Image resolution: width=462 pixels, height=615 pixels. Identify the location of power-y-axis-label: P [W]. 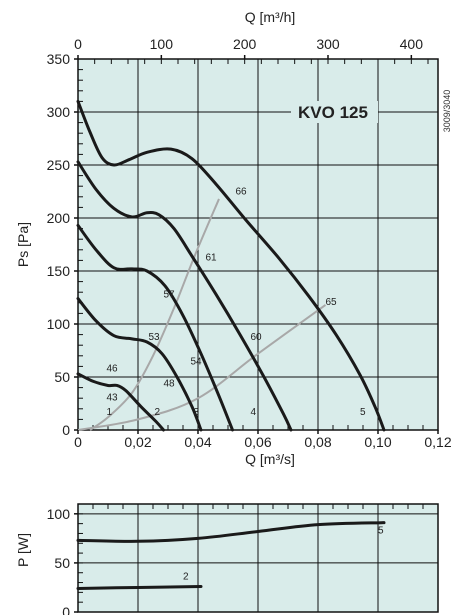
(23, 550).